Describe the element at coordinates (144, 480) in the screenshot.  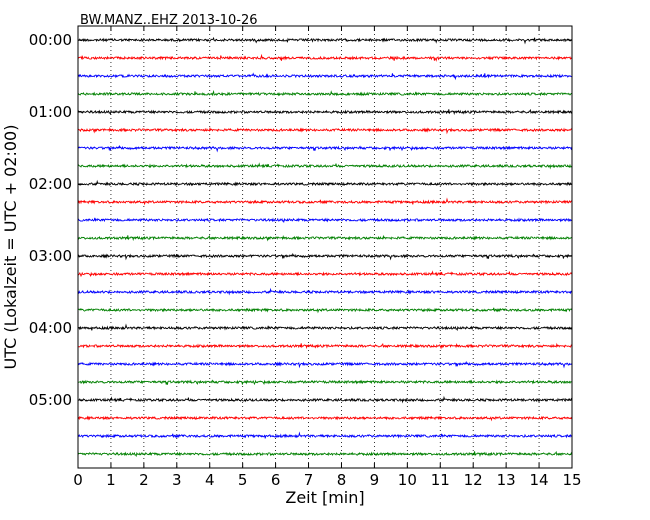
I see `x-tick-label: 2` at that location.